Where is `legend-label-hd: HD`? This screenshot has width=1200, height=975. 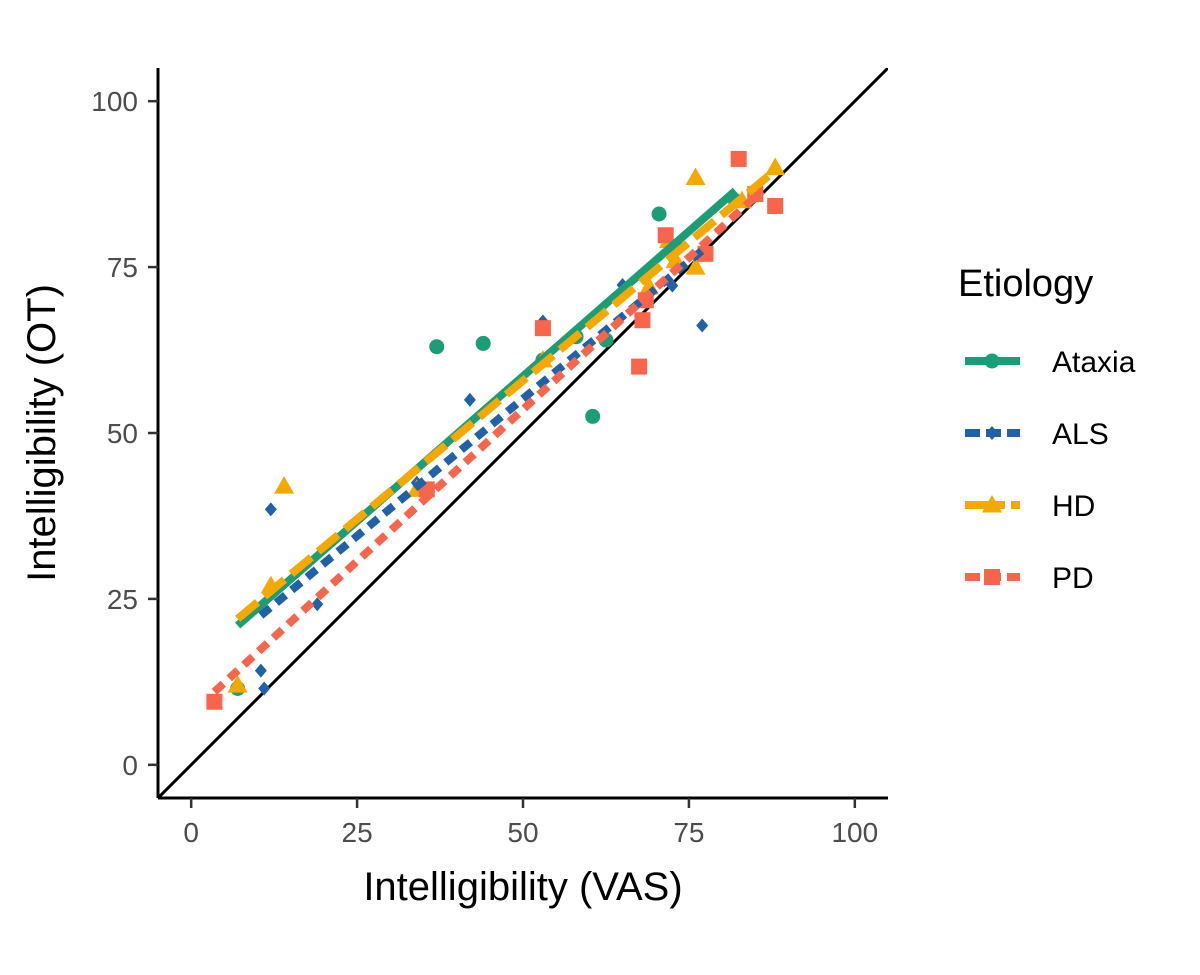
legend-label-hd: HD is located at coordinates (1073, 506).